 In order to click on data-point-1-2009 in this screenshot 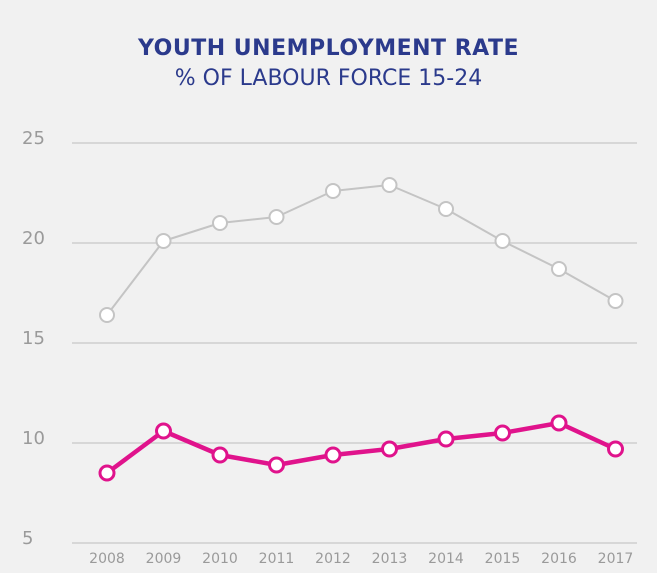, I will do `click(163, 241)`.